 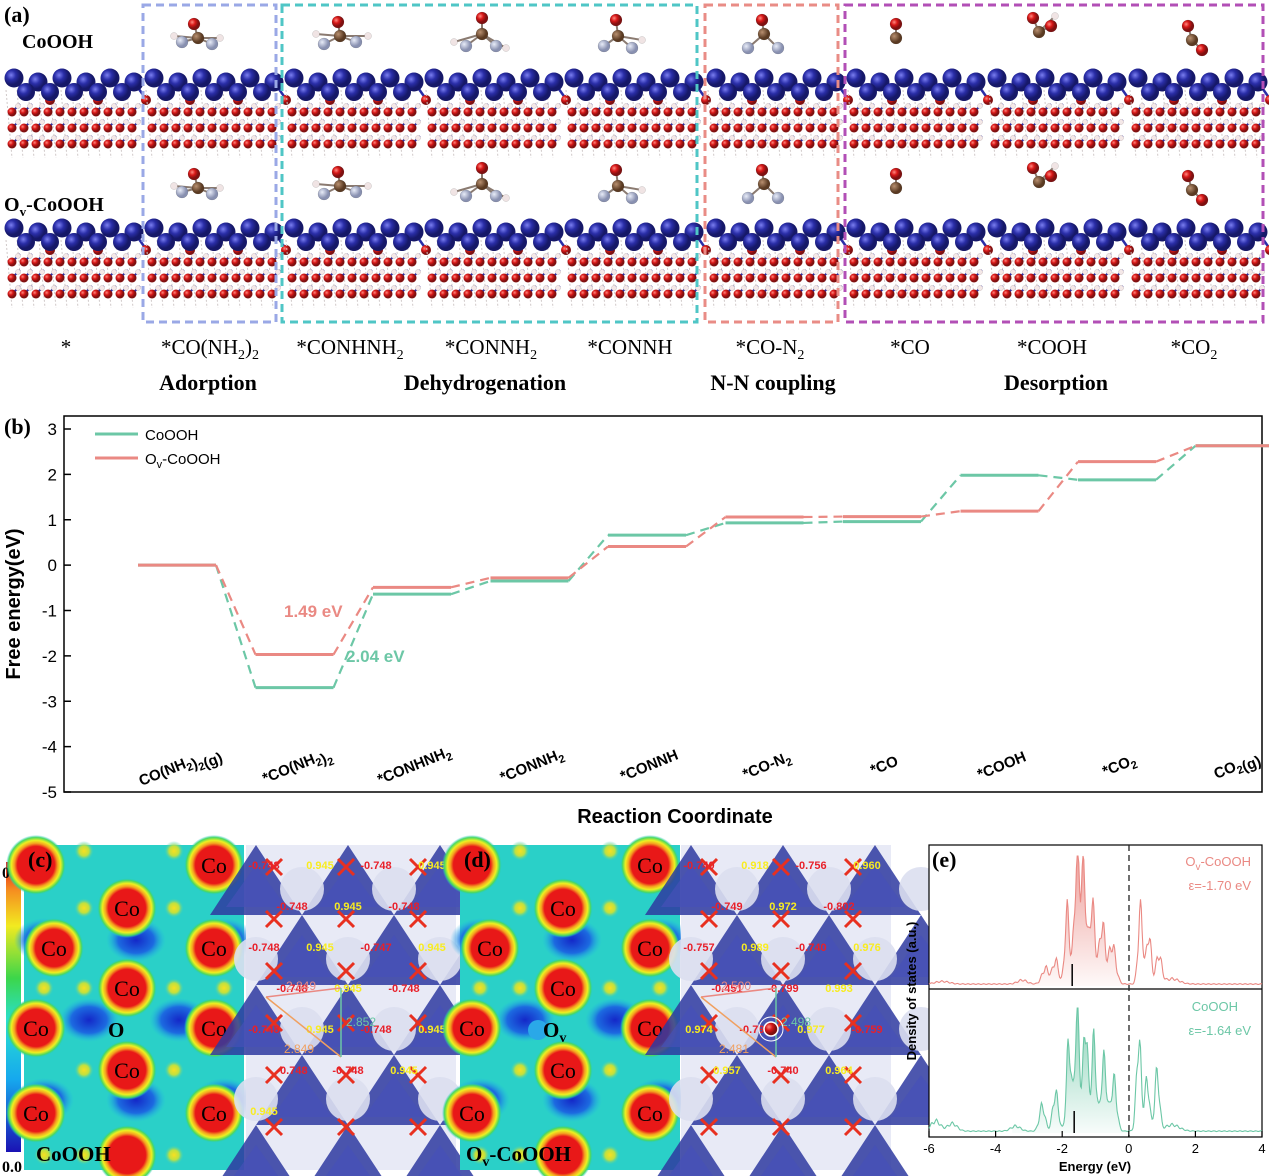 What do you see at coordinates (1095, 994) in the screenshot?
I see `dos-curves` at bounding box center [1095, 994].